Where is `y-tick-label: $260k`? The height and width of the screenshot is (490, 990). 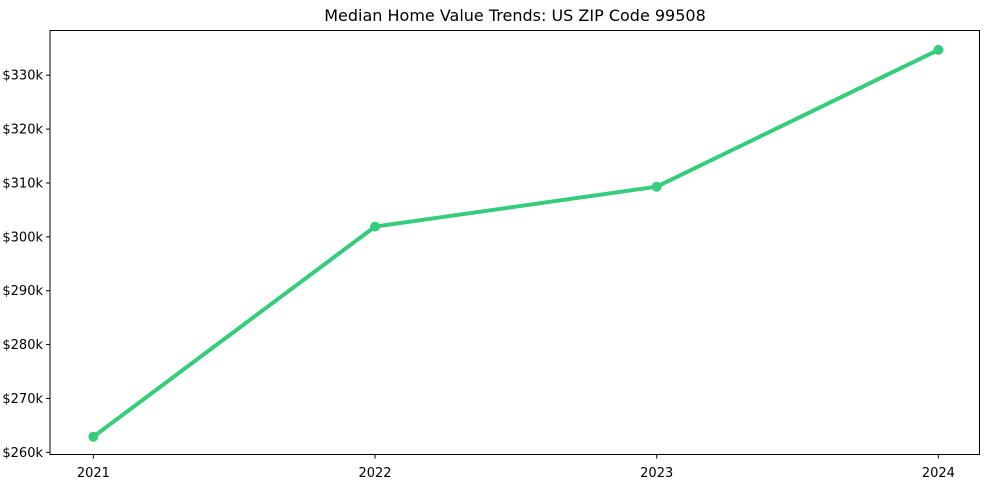
y-tick-label: $260k is located at coordinates (22, 453).